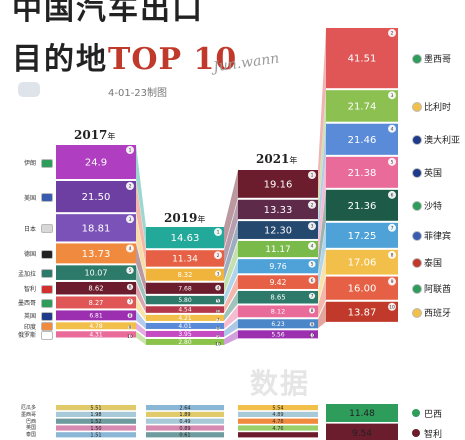 This screenshot has height=440, width=465. What do you see at coordinates (312, 227) in the screenshot?
I see `rank-label-2021-3: 3` at bounding box center [312, 227].